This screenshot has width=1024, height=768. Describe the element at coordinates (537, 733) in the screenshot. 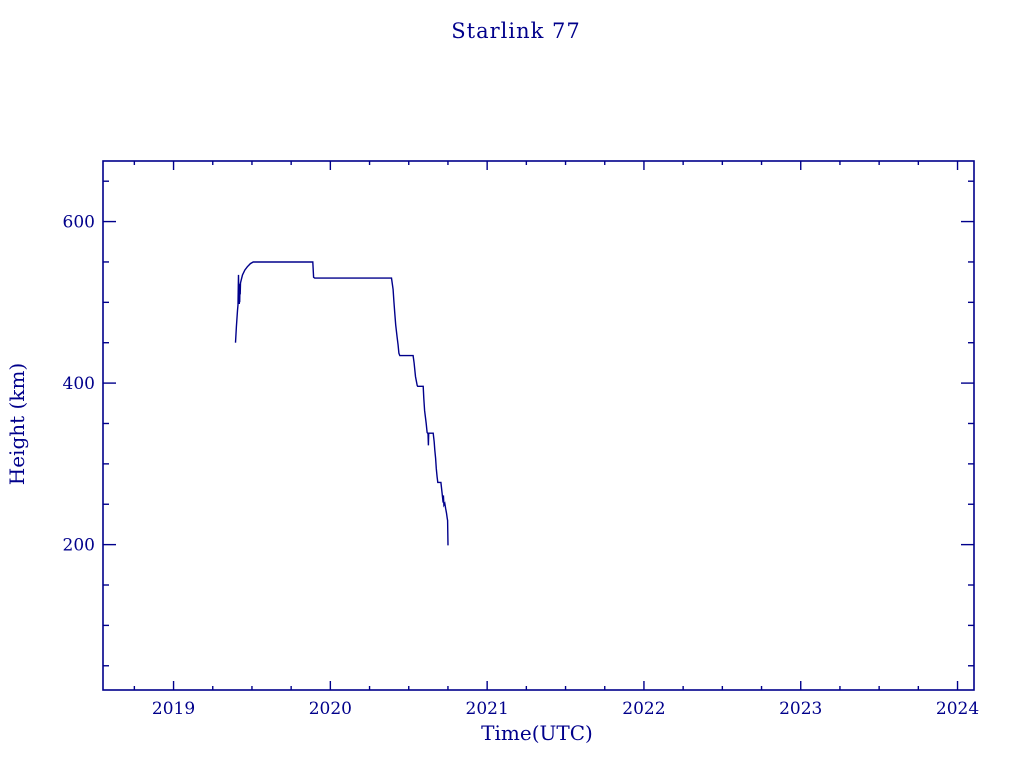

I see `x-axis-label: Time(UTC)` at that location.